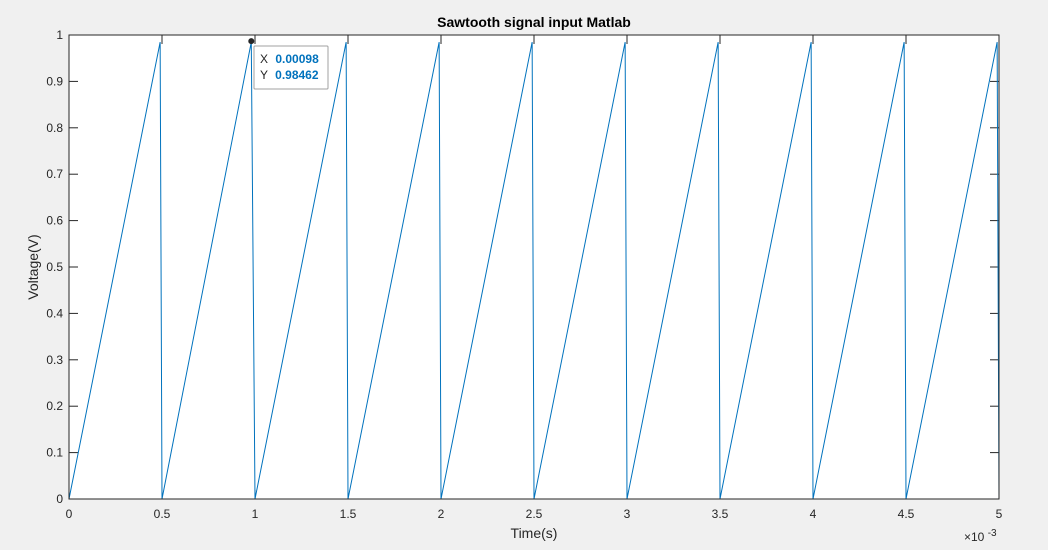  I want to click on x-exponent-base: ×10, so click(974, 537).